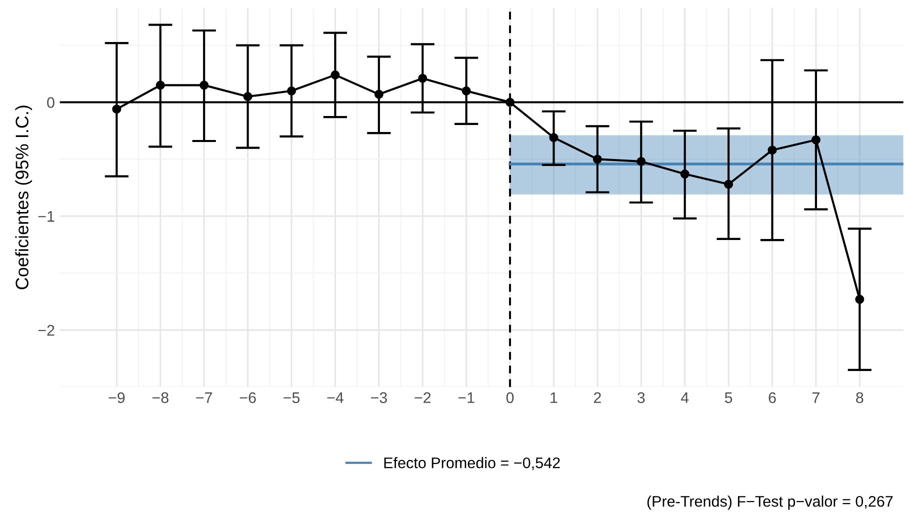 The image size is (907, 516). I want to click on x-tick-label: 7, so click(816, 397).